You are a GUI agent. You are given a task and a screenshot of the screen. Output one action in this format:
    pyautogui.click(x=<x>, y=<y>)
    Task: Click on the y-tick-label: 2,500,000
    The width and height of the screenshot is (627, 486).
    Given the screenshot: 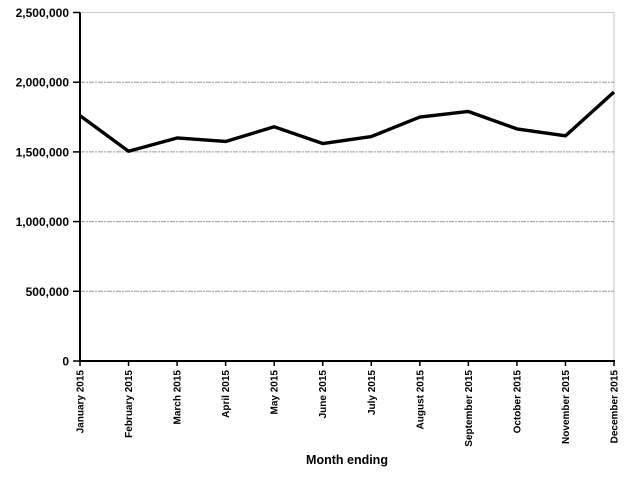 What is the action you would take?
    pyautogui.click(x=43, y=13)
    